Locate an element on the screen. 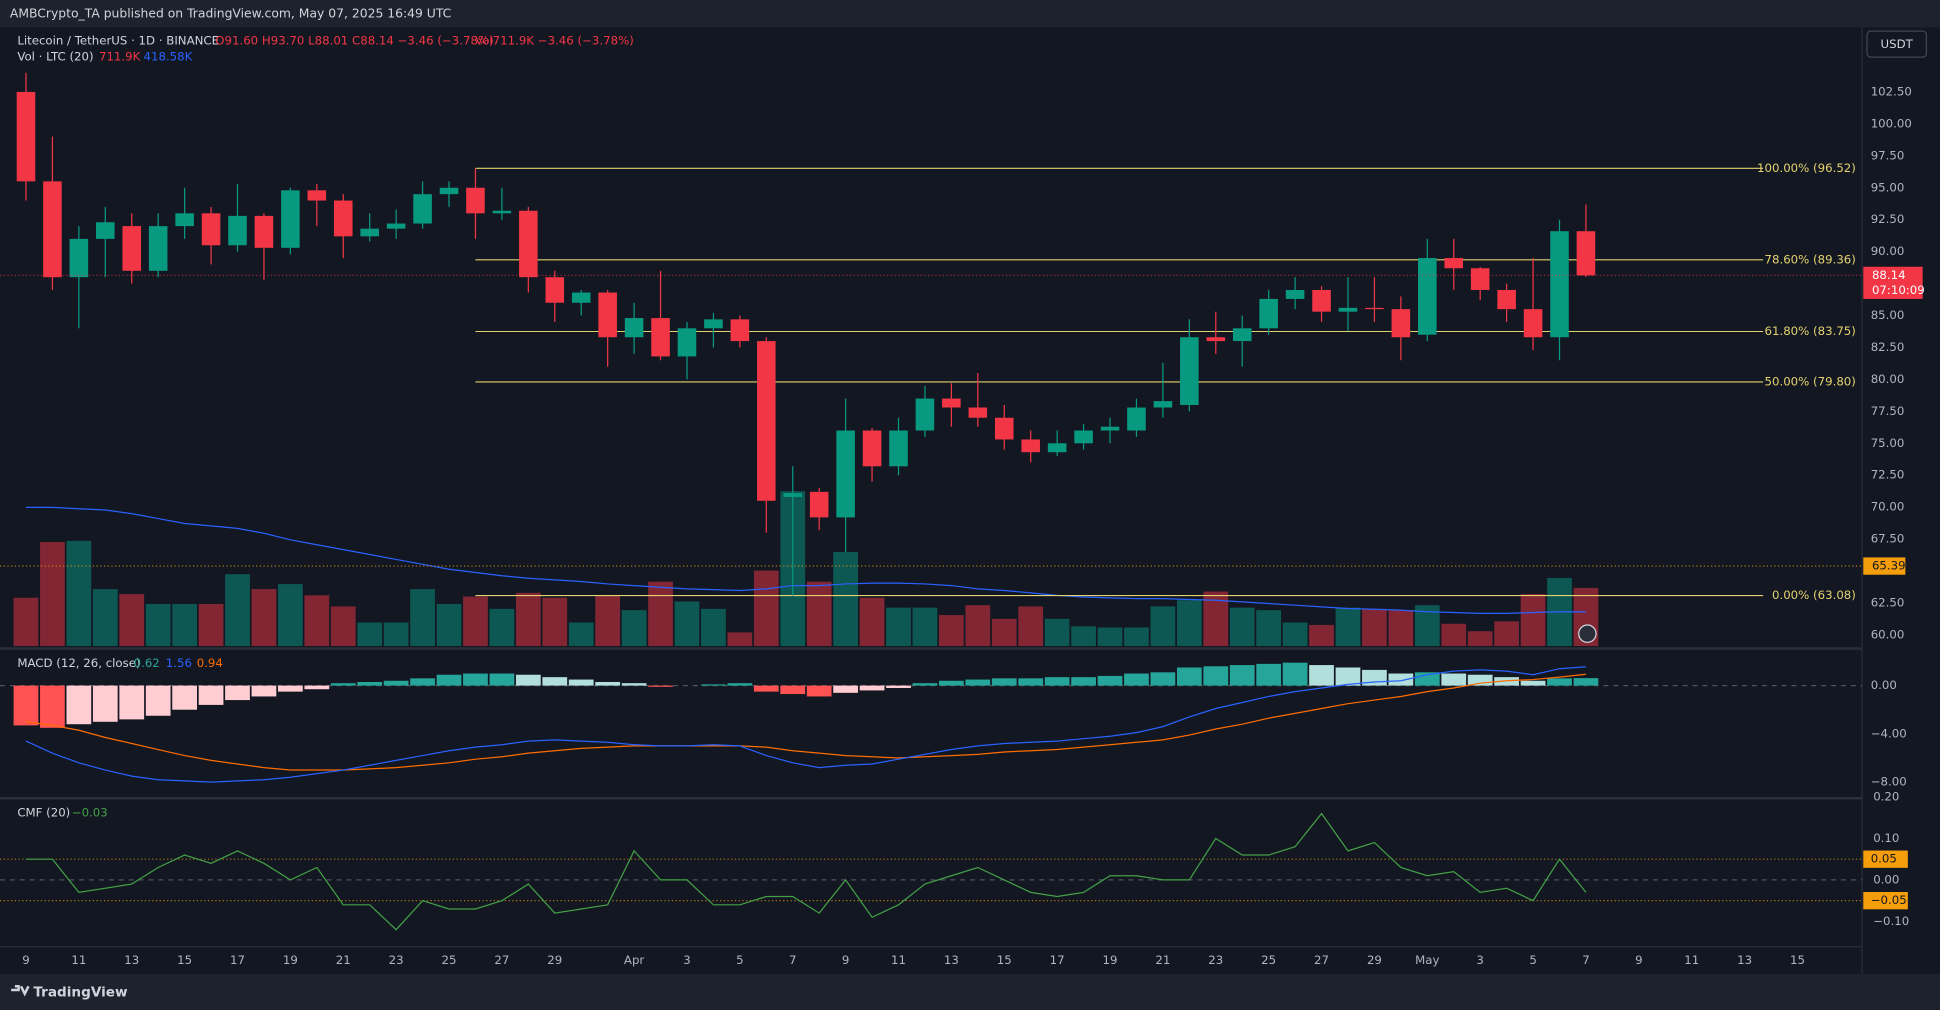  x-tick-label: 5 is located at coordinates (1532, 960).